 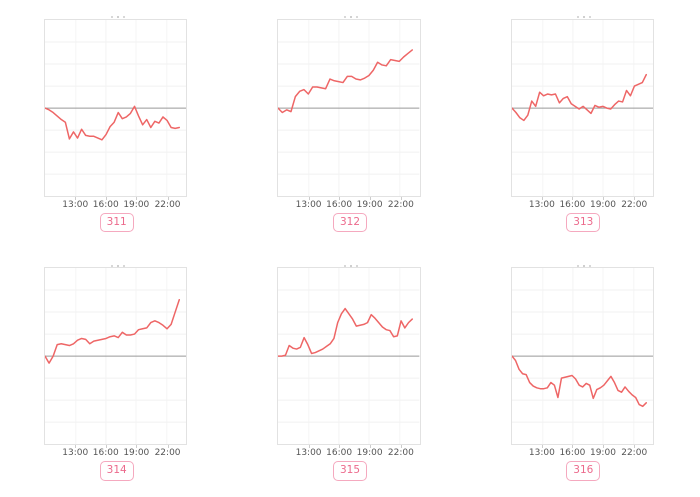 I want to click on chart-cell: 13:00 16:00 19:00 22:00 312, so click(x=349, y=124).